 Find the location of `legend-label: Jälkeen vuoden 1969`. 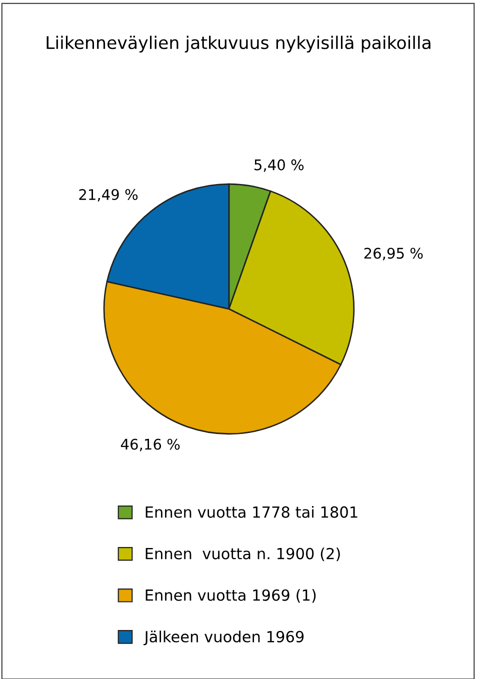

legend-label: Jälkeen vuoden 1969 is located at coordinates (224, 638).